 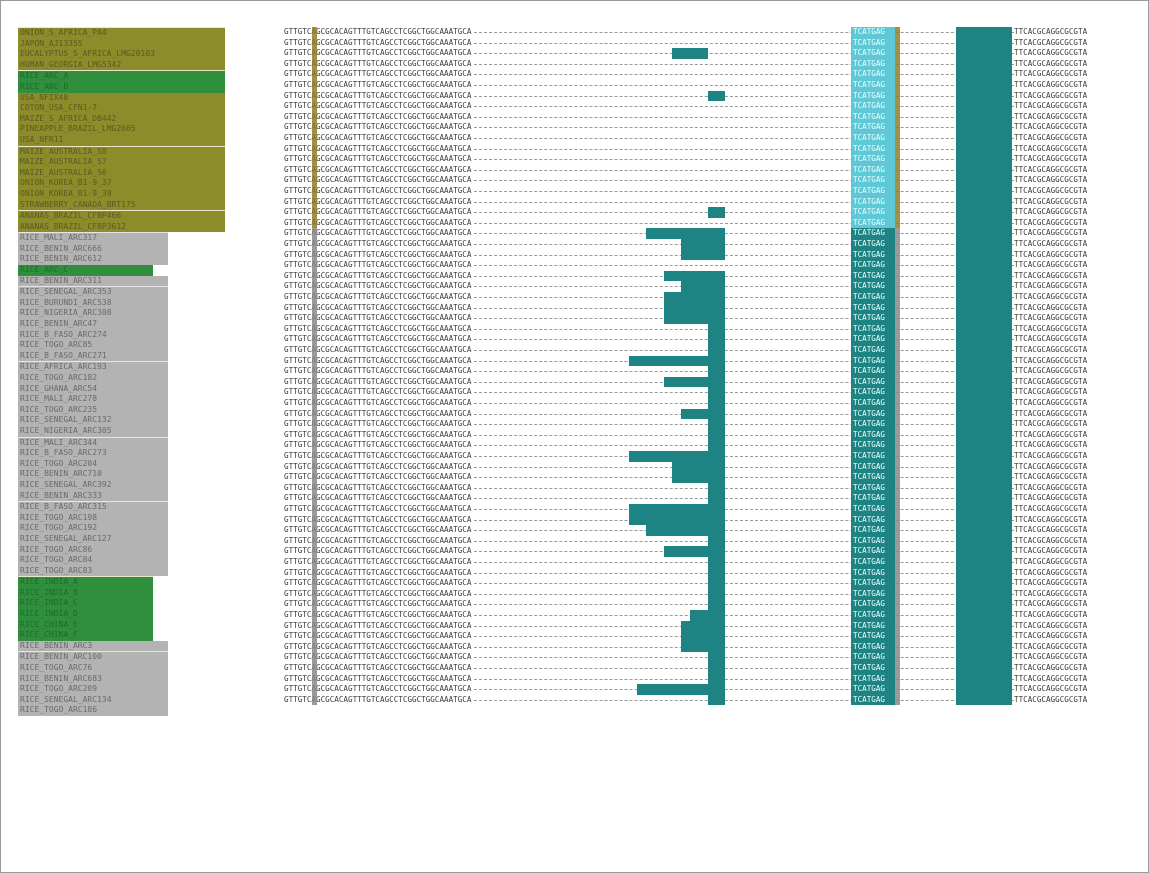 What do you see at coordinates (85, 625) in the screenshot?
I see `strain-label: RICE_CHINA_E` at bounding box center [85, 625].